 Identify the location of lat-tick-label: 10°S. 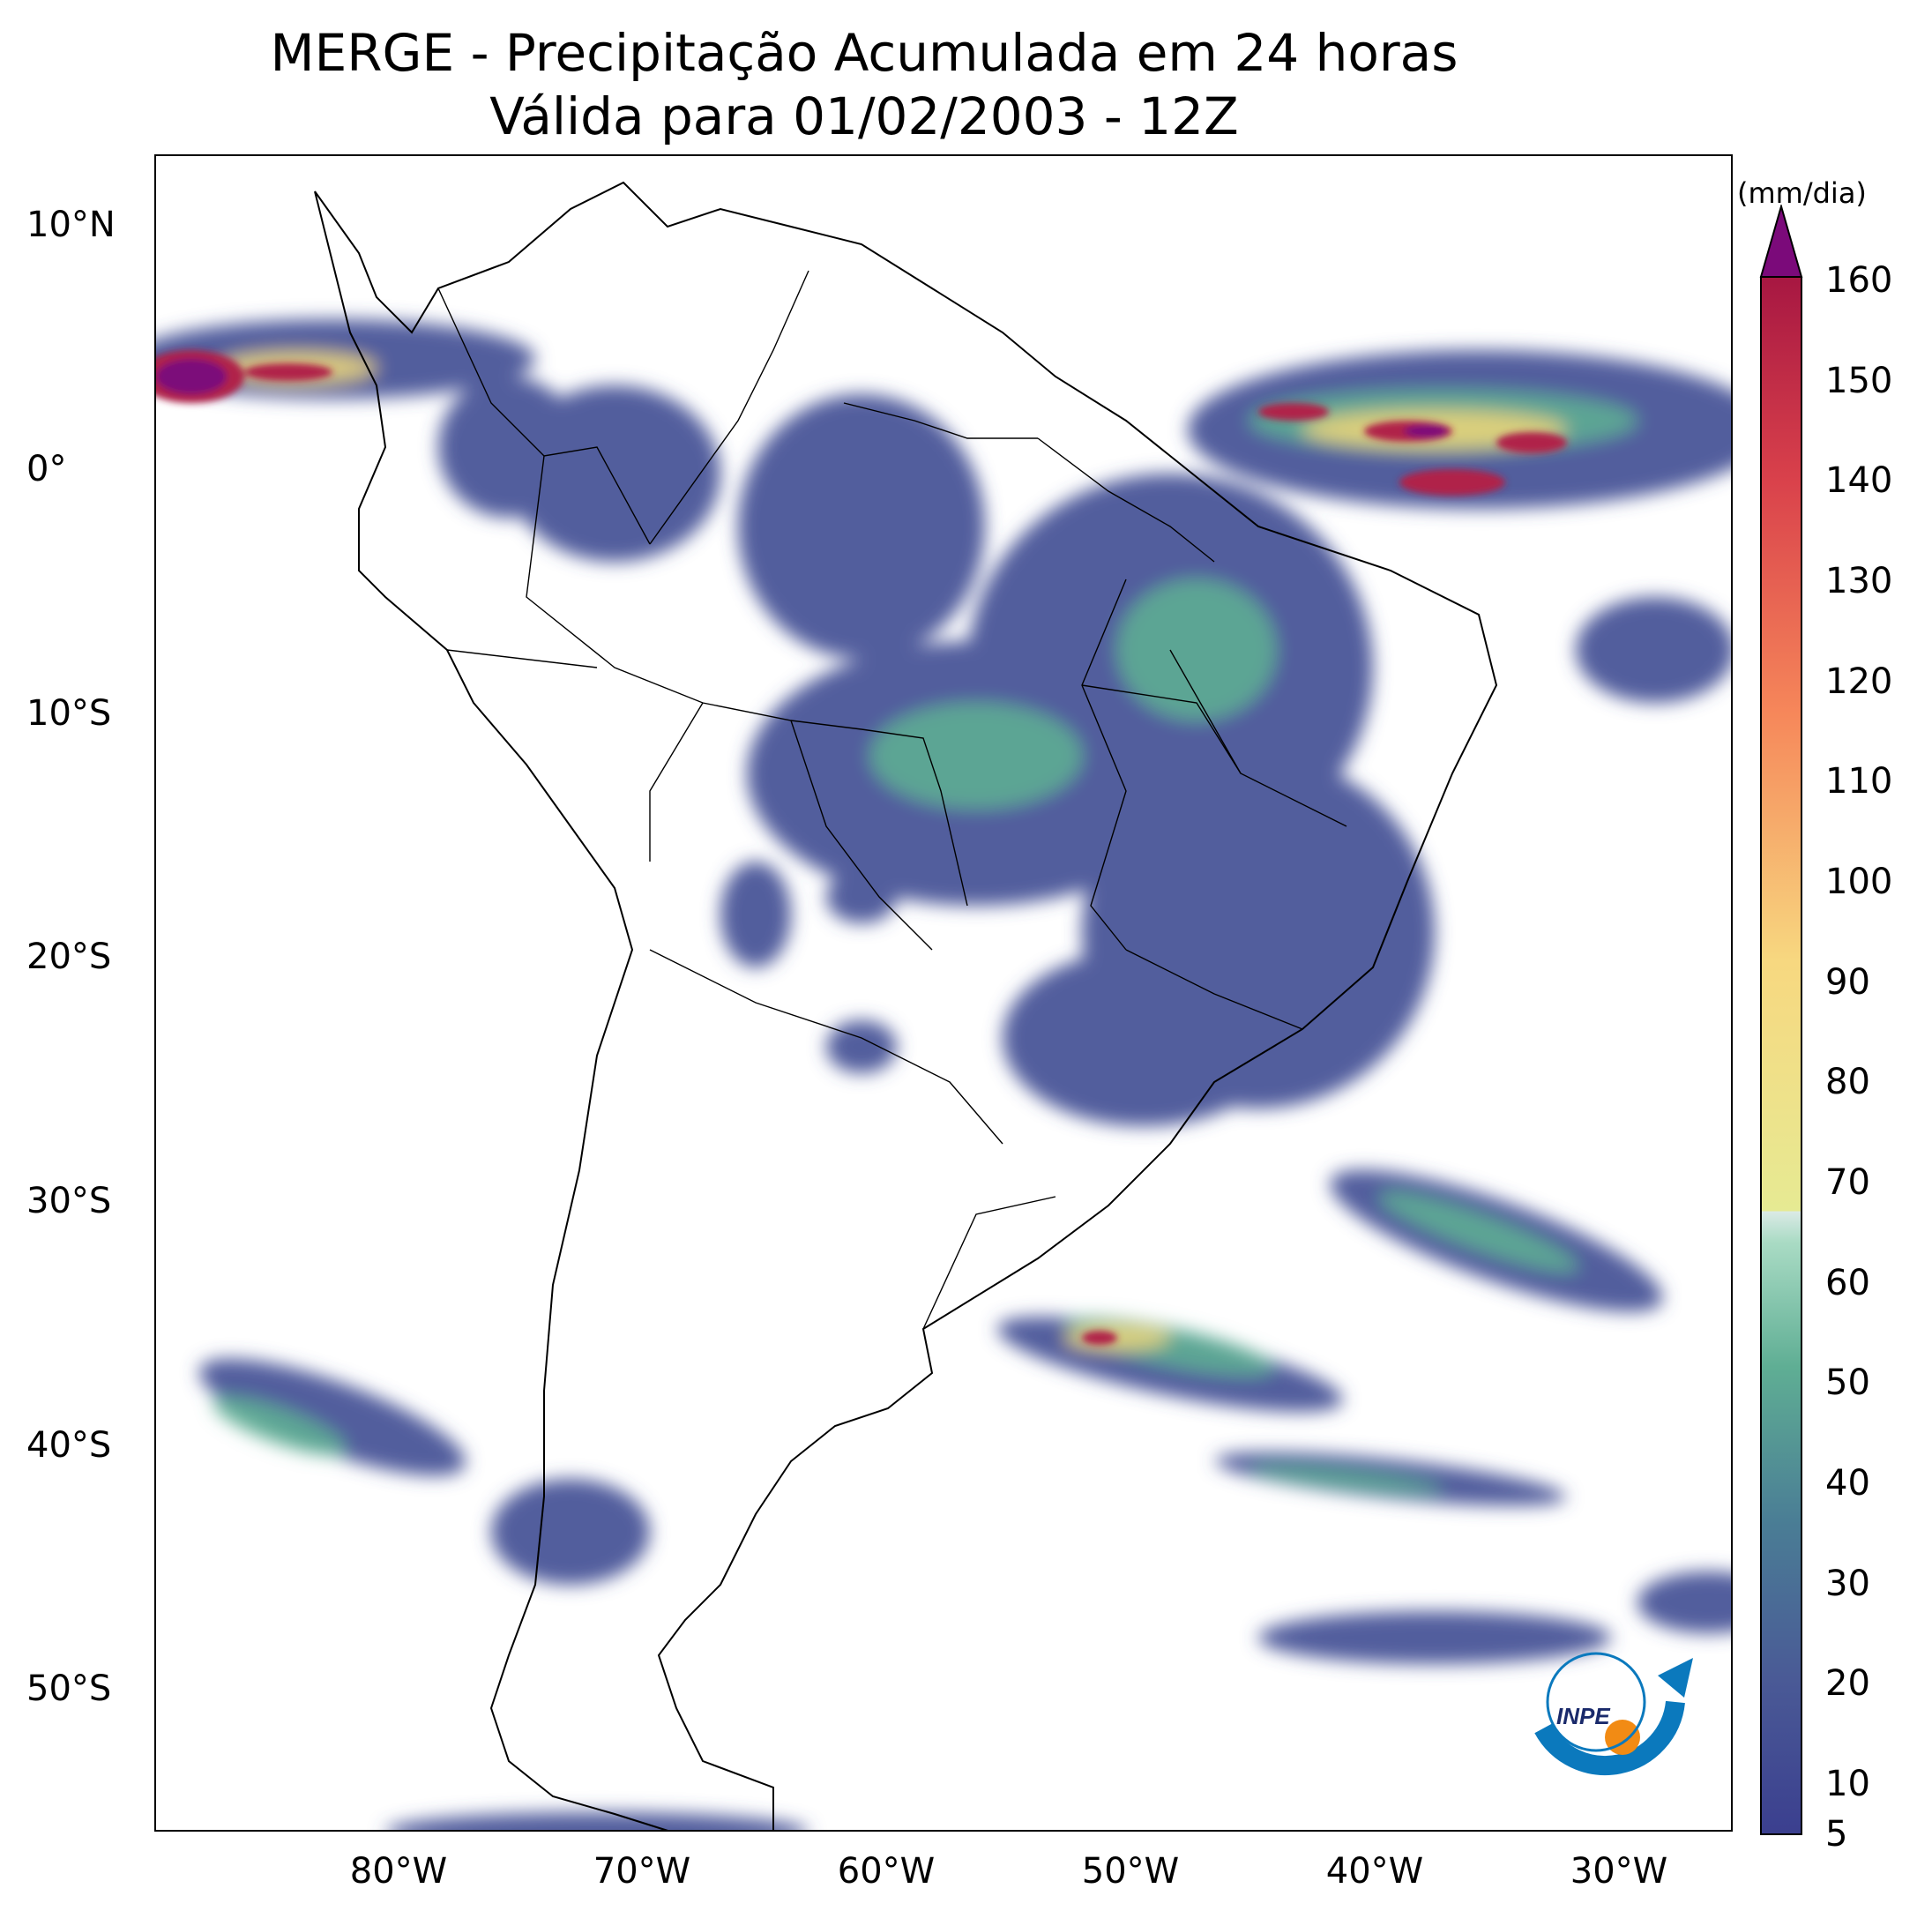
(69, 713).